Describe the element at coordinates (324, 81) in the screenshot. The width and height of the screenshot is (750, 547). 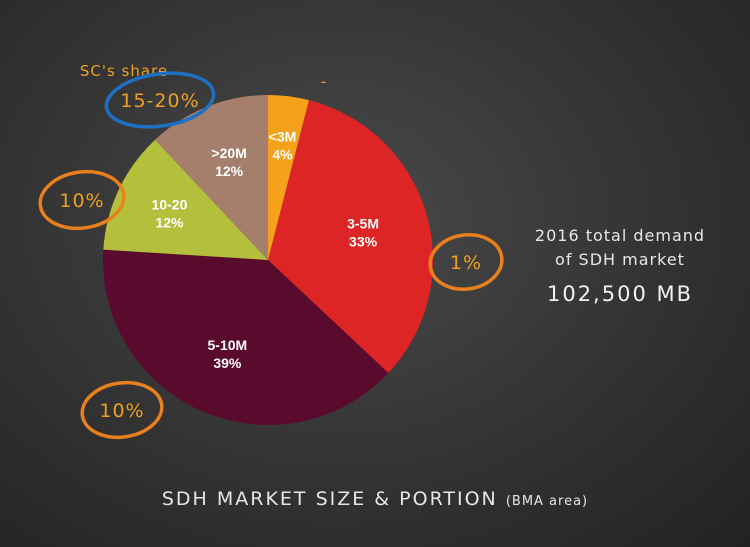
I see `sc-share-lt3m: -` at that location.